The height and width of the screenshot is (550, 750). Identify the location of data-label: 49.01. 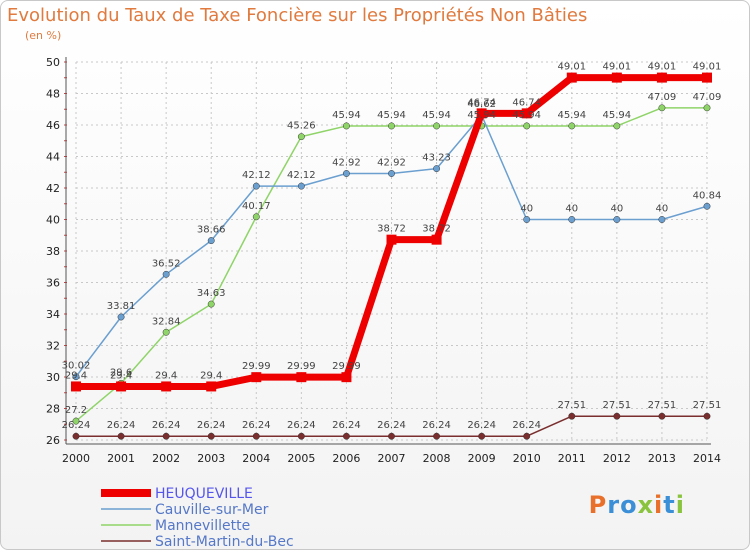
(662, 67).